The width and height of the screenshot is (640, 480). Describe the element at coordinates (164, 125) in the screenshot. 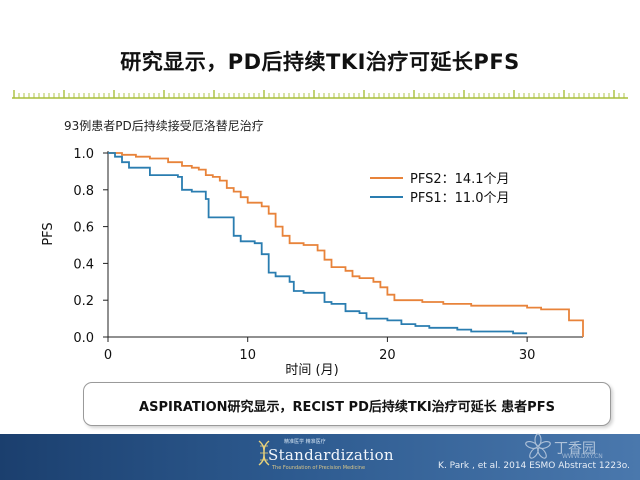

I see `chart-subtitle: 93例患者PD后持续接受厄洛替尼治疗` at that location.